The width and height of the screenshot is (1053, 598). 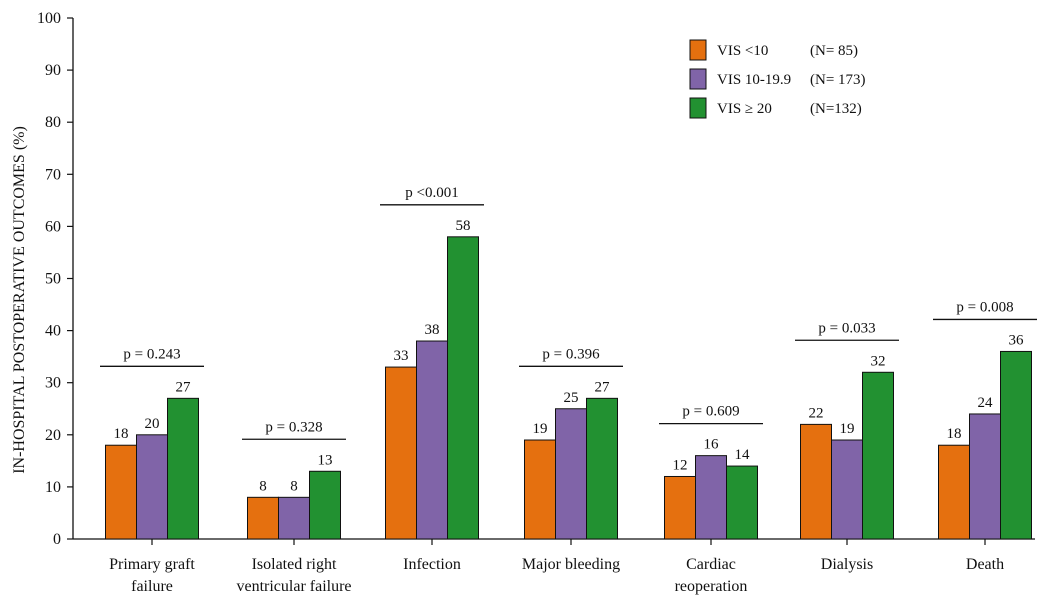 I want to click on y-tick-label: 0, so click(x=57, y=539).